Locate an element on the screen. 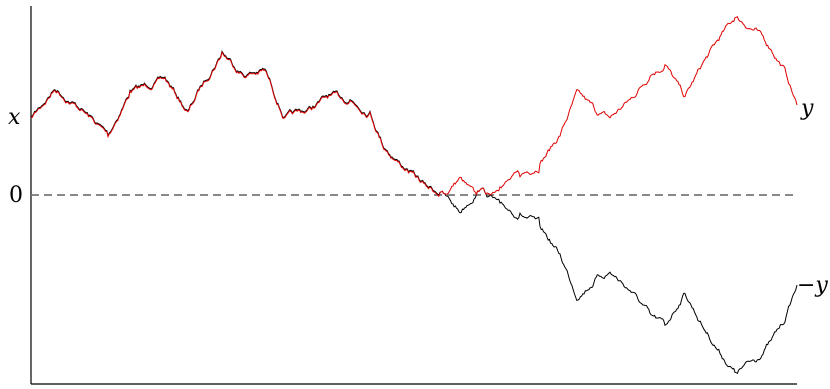 This screenshot has width=830, height=389. label-y: y is located at coordinates (807, 108).